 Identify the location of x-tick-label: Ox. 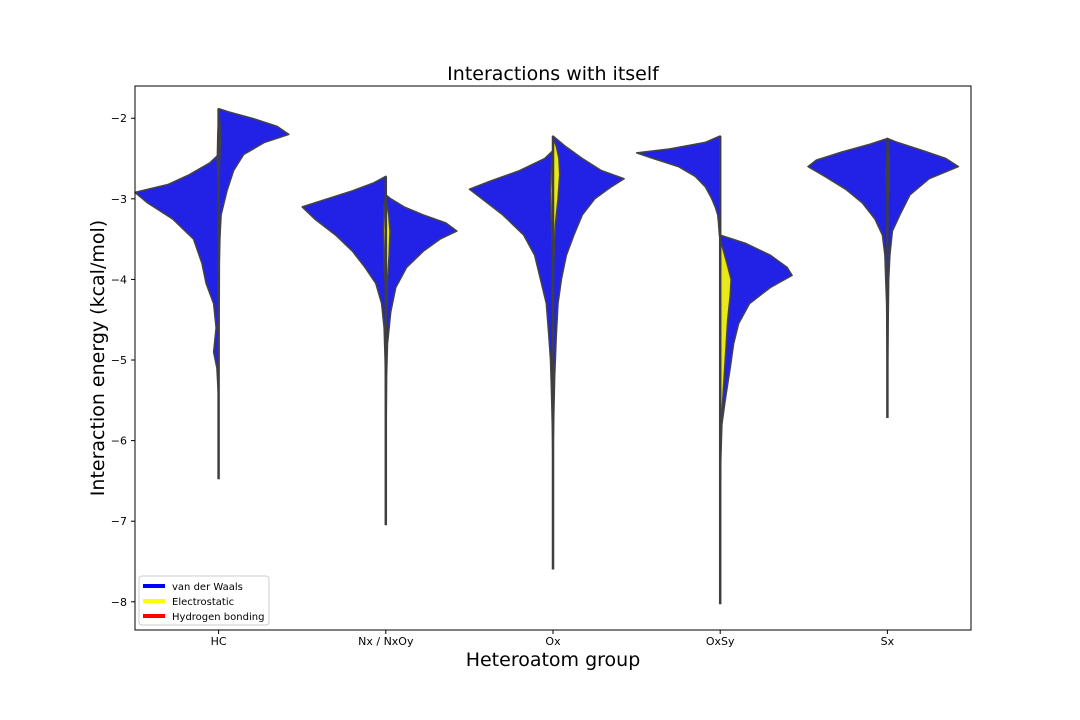
(553, 641).